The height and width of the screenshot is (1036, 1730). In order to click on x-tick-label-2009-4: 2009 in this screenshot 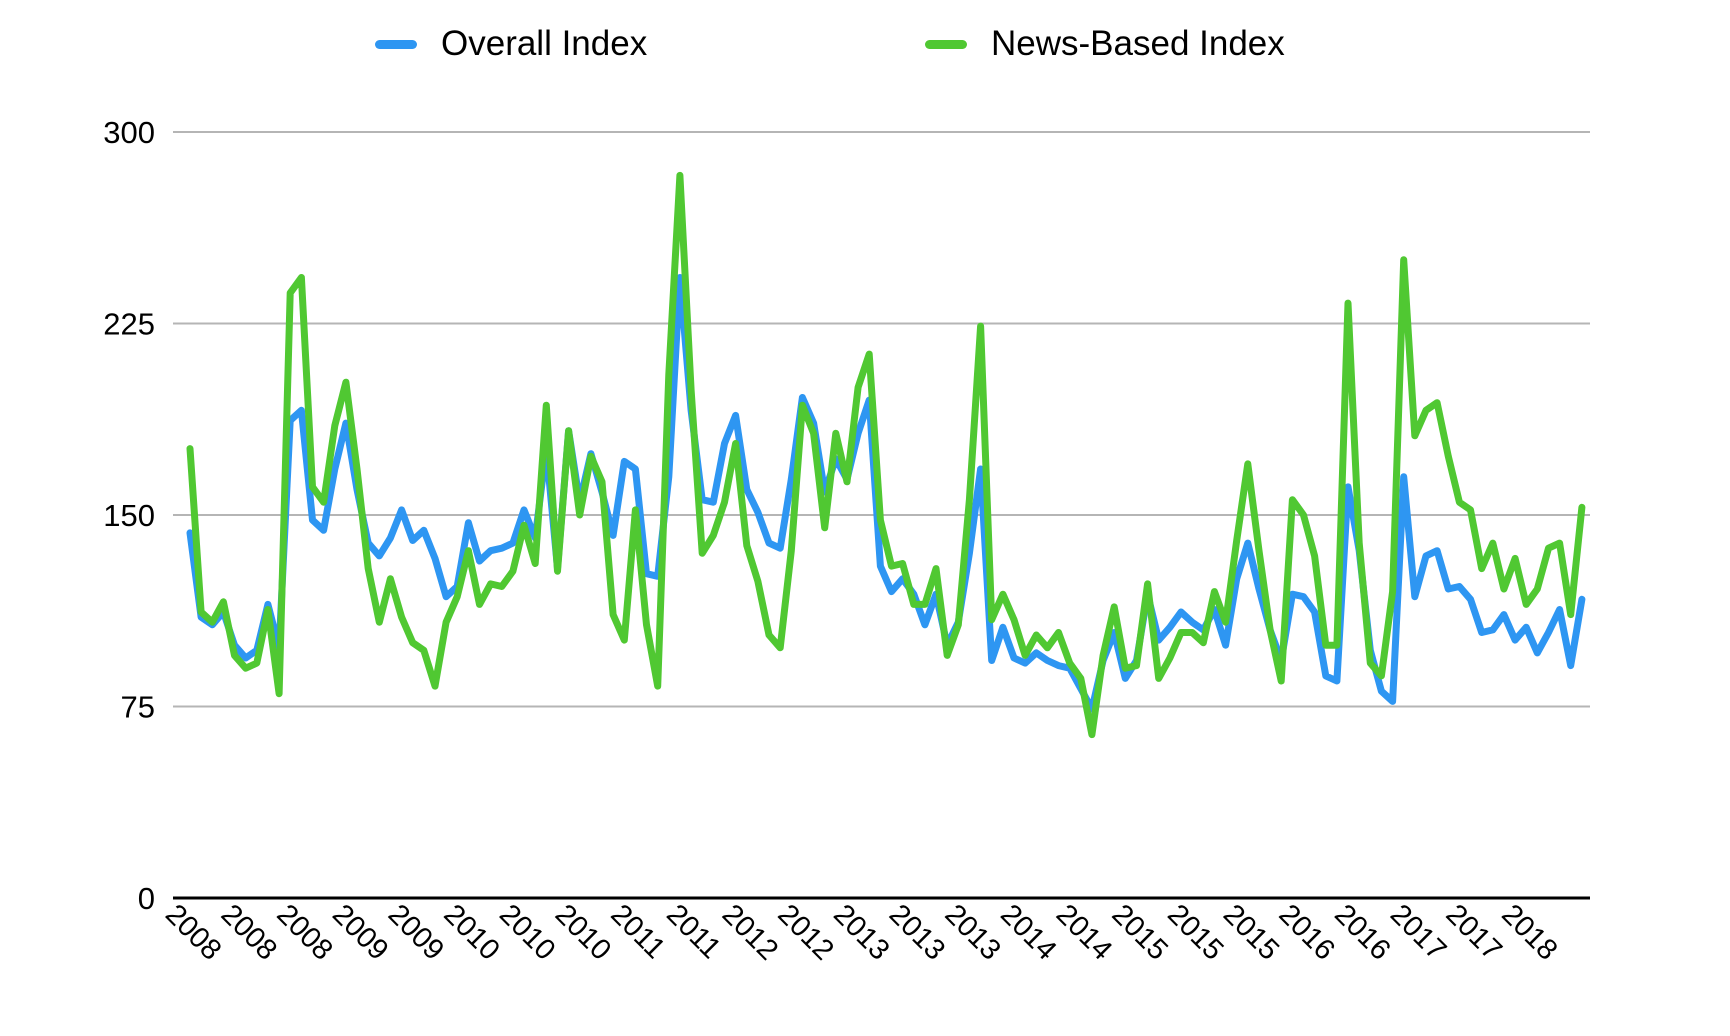, I will do `click(416, 932)`.